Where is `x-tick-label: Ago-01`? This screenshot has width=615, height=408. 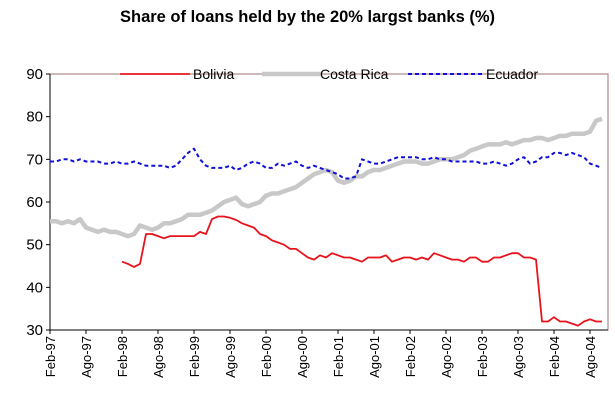
x-tick-label: Ago-01 is located at coordinates (374, 357).